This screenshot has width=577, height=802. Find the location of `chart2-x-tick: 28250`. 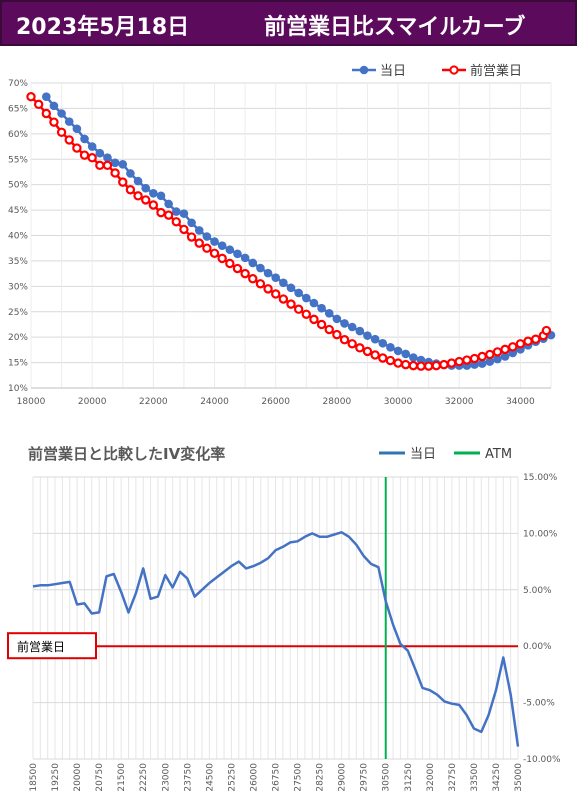

chart2-x-tick: 28250 is located at coordinates (321, 777).